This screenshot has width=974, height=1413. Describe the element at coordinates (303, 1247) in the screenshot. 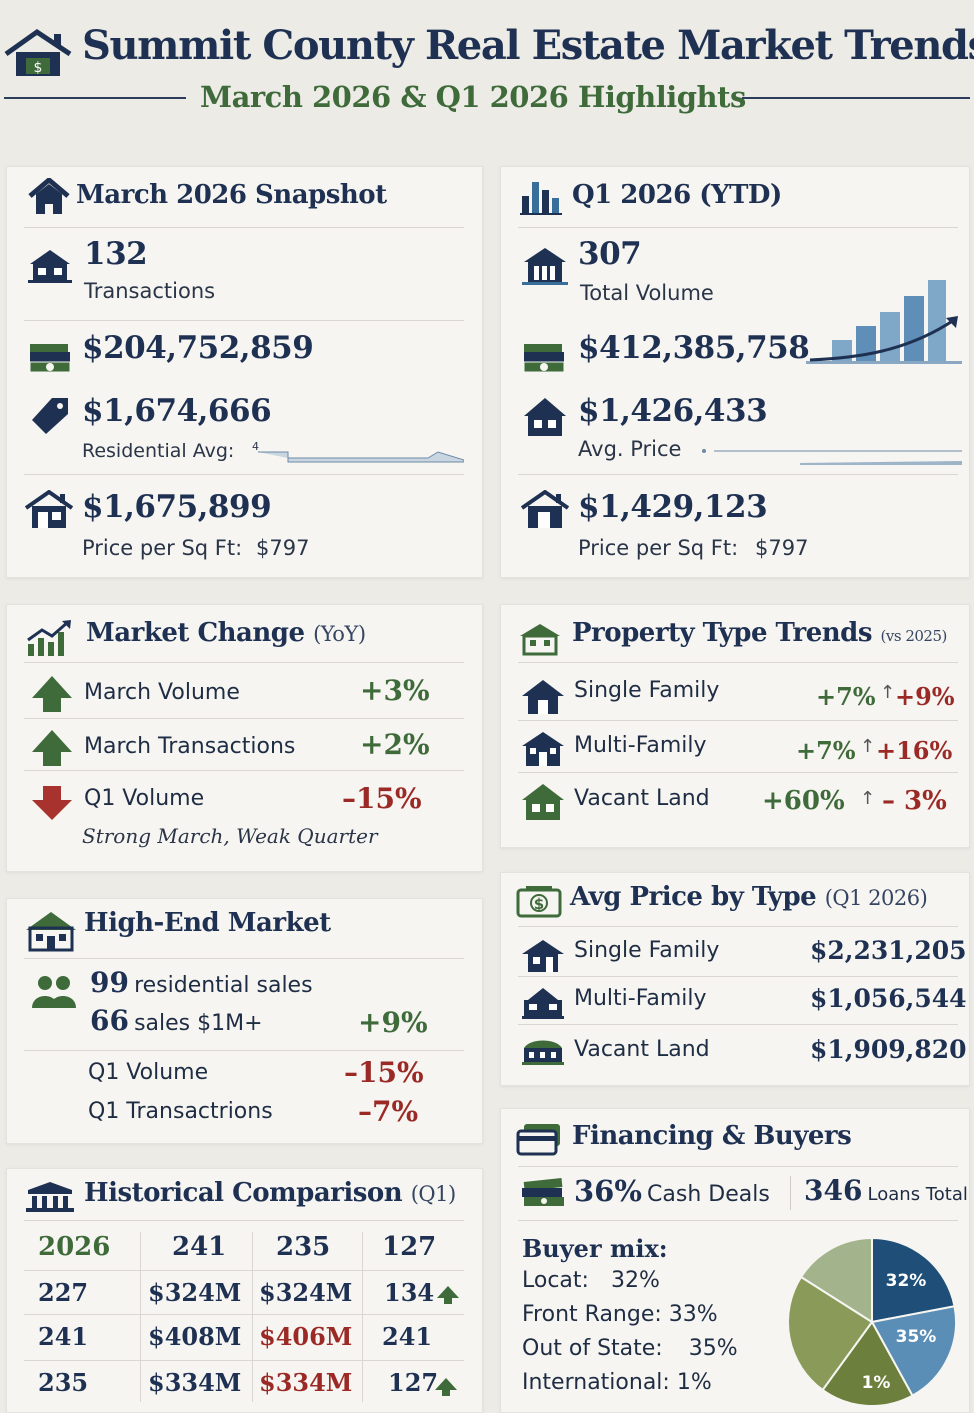

I see `table-header-cell: 235` at that location.